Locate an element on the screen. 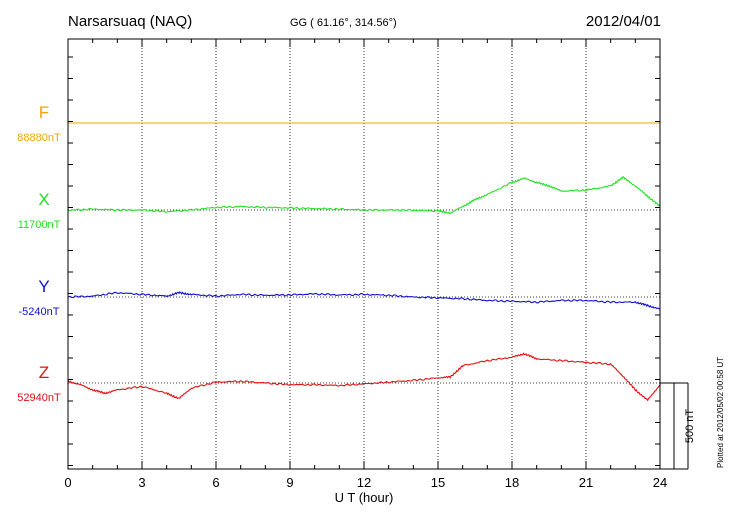 The image size is (730, 520). series-baseline-label-y: -5240nT is located at coordinates (39, 312).